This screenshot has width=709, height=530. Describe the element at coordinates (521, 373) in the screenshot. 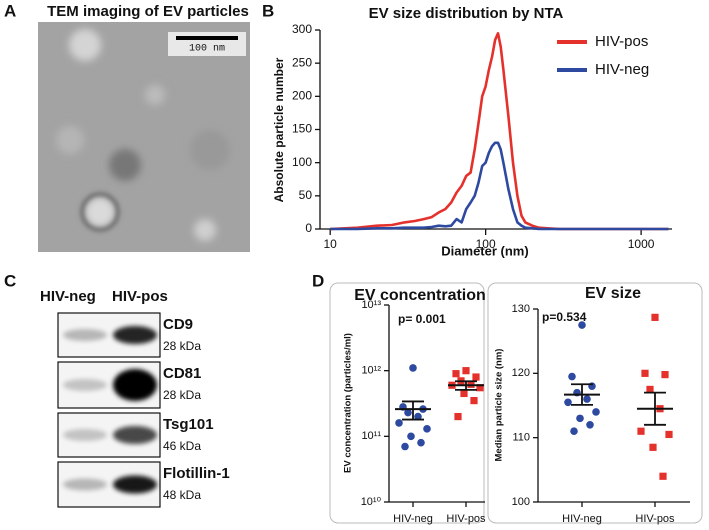

I see `y-tick-label: 120` at that location.